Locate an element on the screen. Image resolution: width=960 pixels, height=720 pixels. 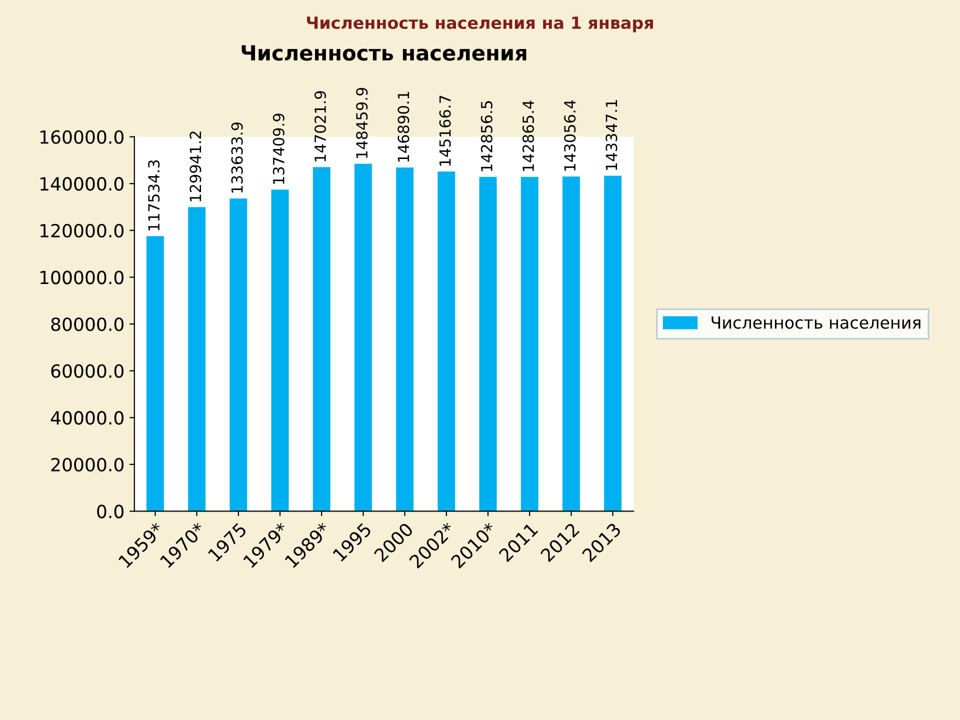
data-label: 147021.9 is located at coordinates (320, 126).